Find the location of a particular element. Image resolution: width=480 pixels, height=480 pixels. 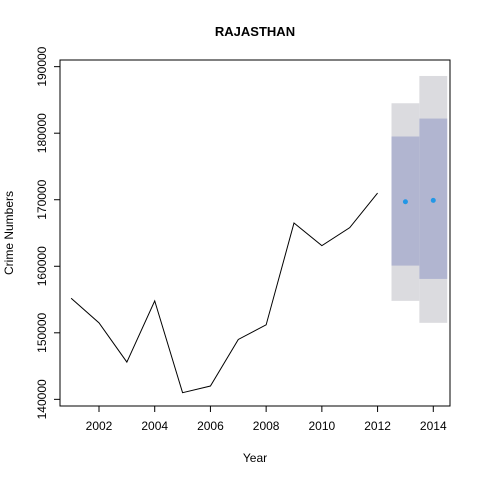

forecast-points is located at coordinates (419, 201).